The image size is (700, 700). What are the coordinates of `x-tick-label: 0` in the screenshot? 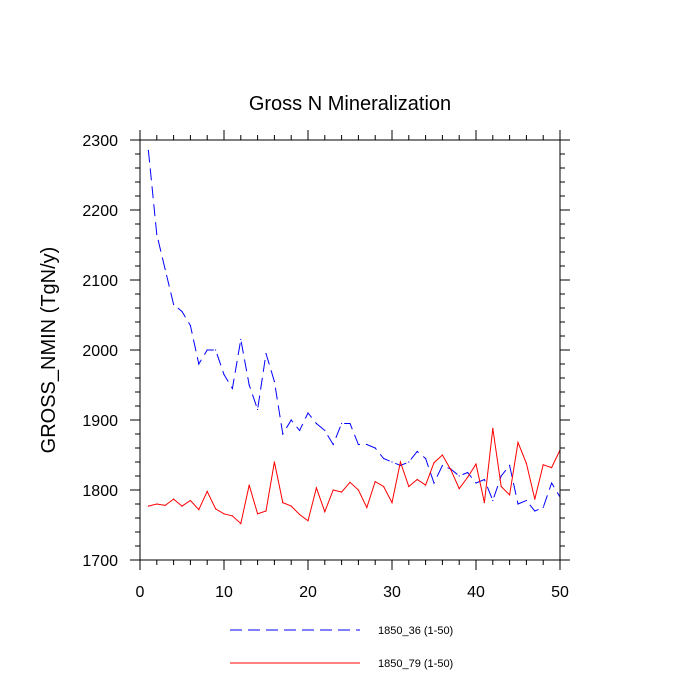 It's located at (140, 592).